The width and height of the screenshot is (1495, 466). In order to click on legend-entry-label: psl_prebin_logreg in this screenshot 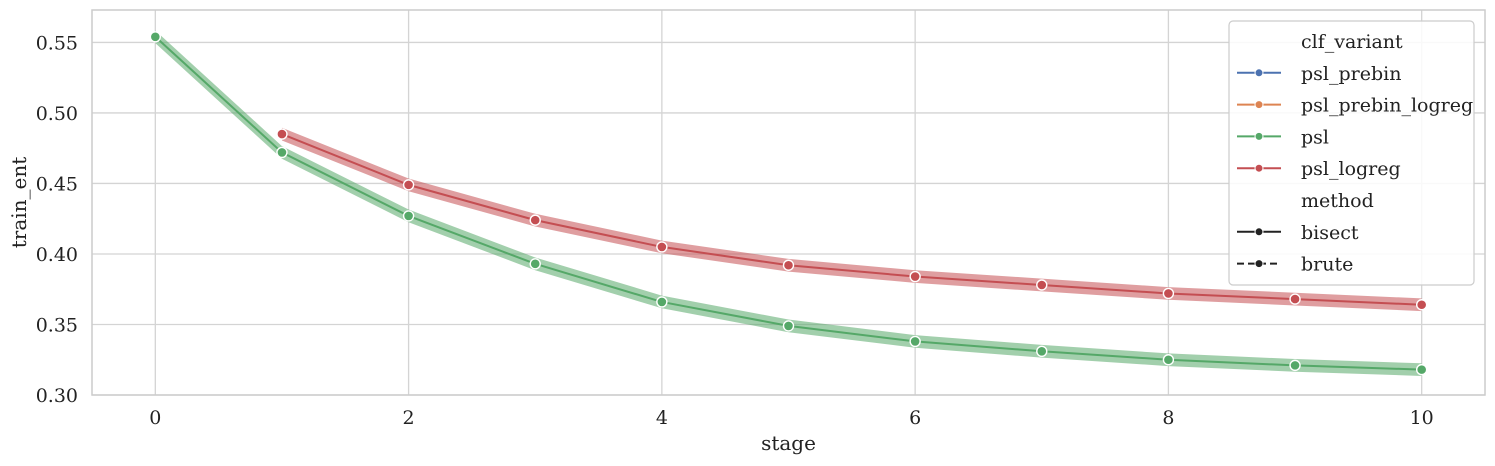, I will do `click(1387, 106)`.